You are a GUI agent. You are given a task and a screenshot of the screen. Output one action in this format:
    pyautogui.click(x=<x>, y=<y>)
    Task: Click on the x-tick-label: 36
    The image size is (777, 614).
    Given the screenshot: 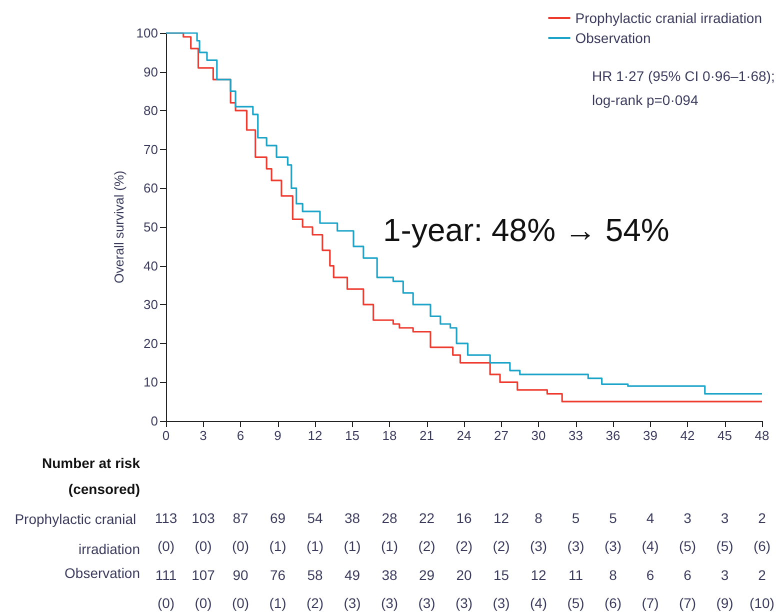 What is the action you would take?
    pyautogui.click(x=613, y=435)
    